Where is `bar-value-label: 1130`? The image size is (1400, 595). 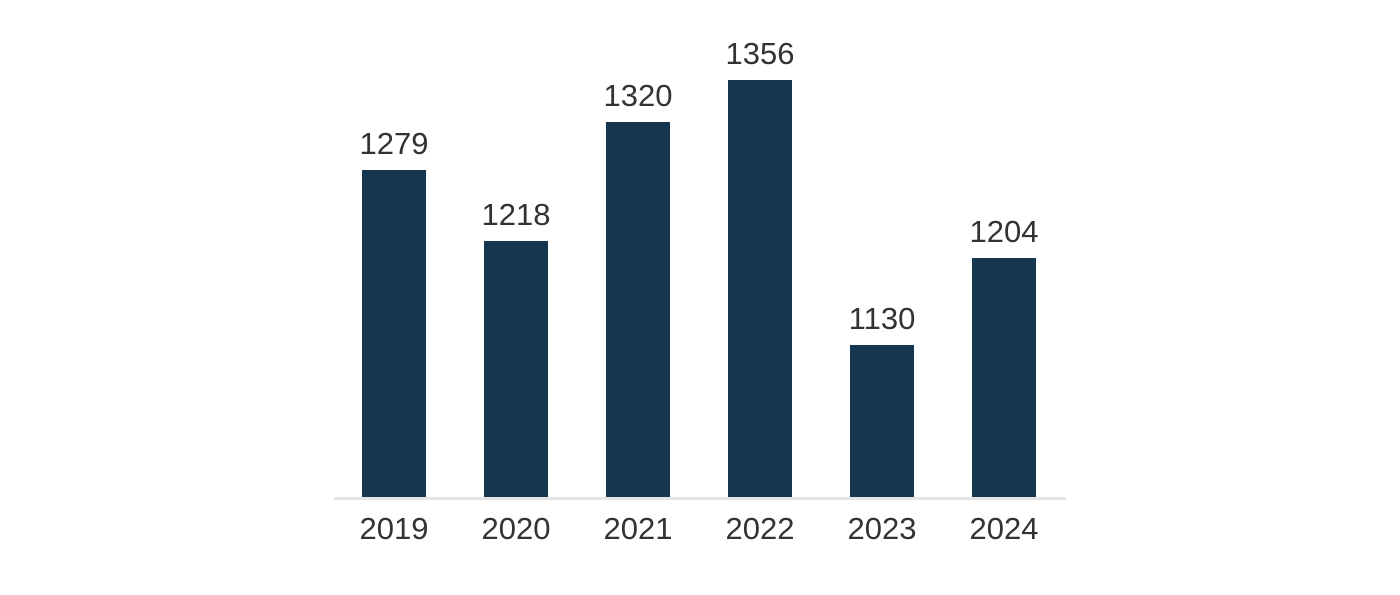
bar-value-label: 1130 is located at coordinates (882, 318).